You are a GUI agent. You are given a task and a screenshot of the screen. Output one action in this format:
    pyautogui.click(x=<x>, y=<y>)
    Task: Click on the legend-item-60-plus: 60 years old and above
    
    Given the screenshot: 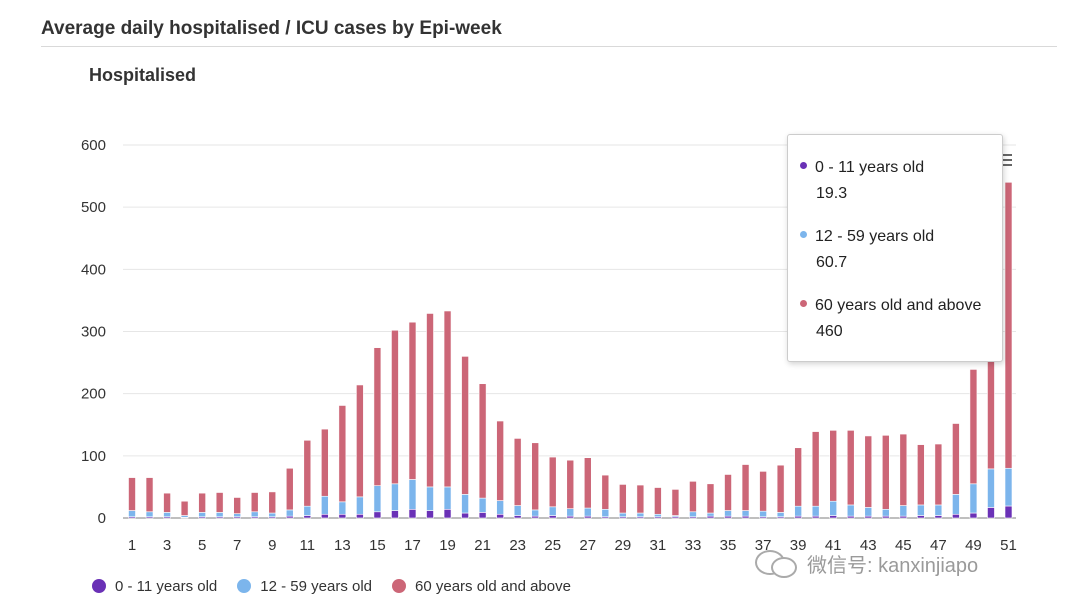 What is the action you would take?
    pyautogui.click(x=481, y=586)
    